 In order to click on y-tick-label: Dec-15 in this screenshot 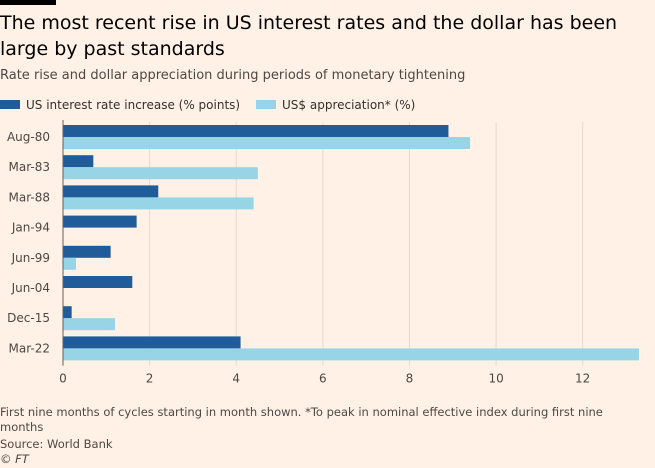, I will do `click(28, 318)`.